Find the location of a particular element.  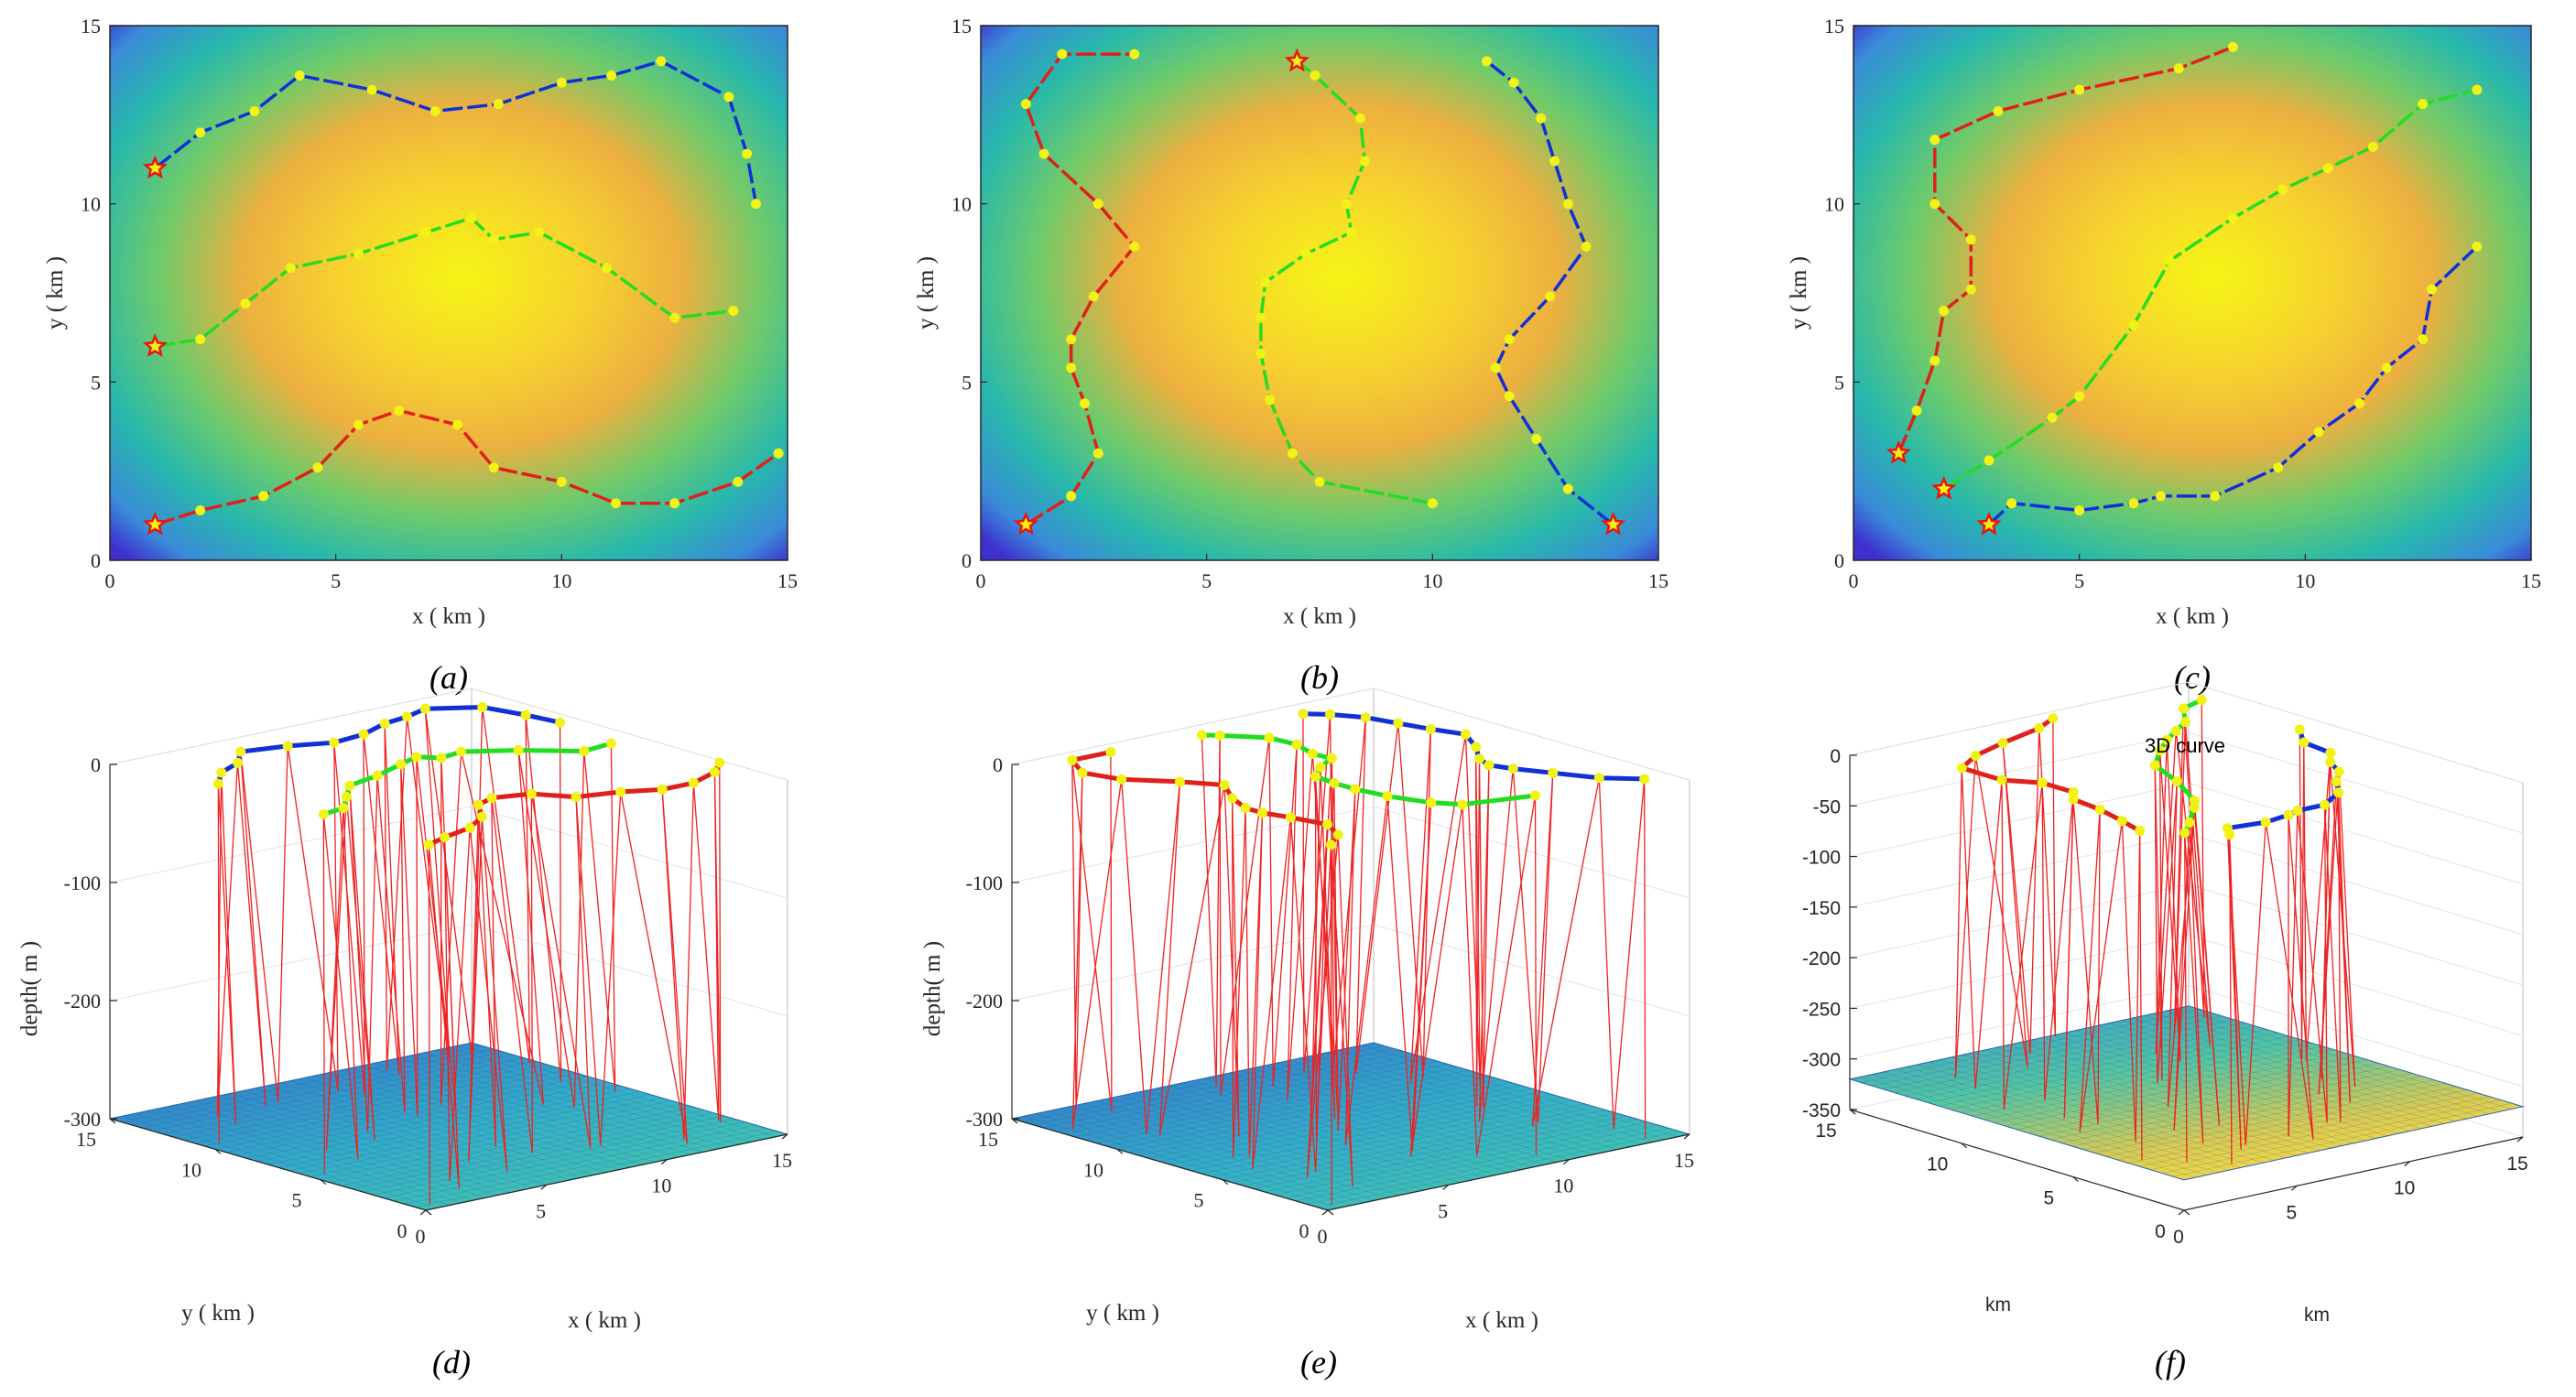

y-tick-mark is located at coordinates (1852, 1112).